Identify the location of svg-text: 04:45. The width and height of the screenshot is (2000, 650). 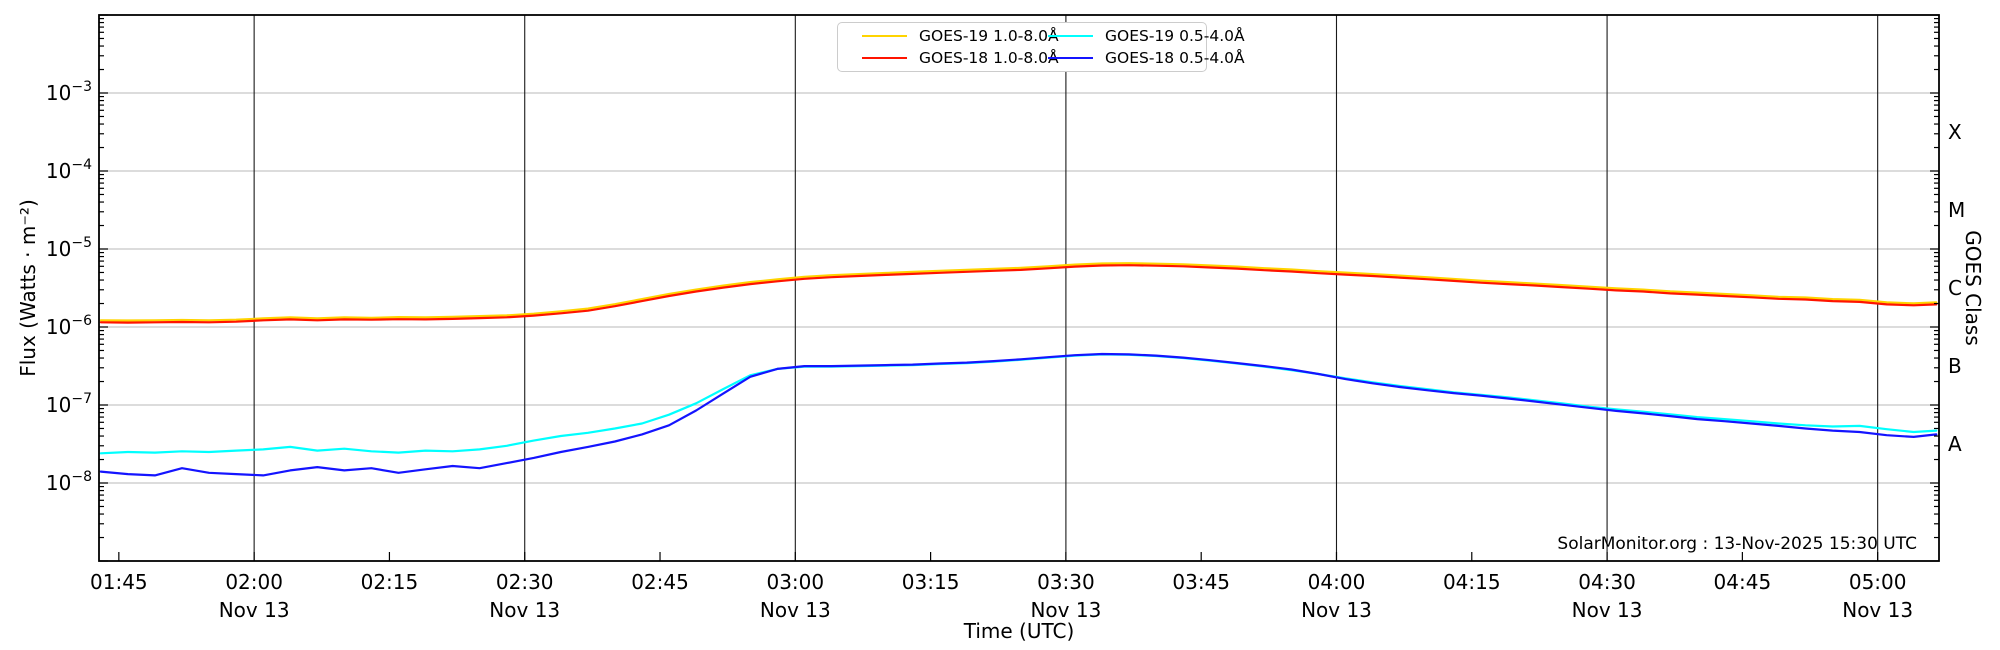
(1743, 582).